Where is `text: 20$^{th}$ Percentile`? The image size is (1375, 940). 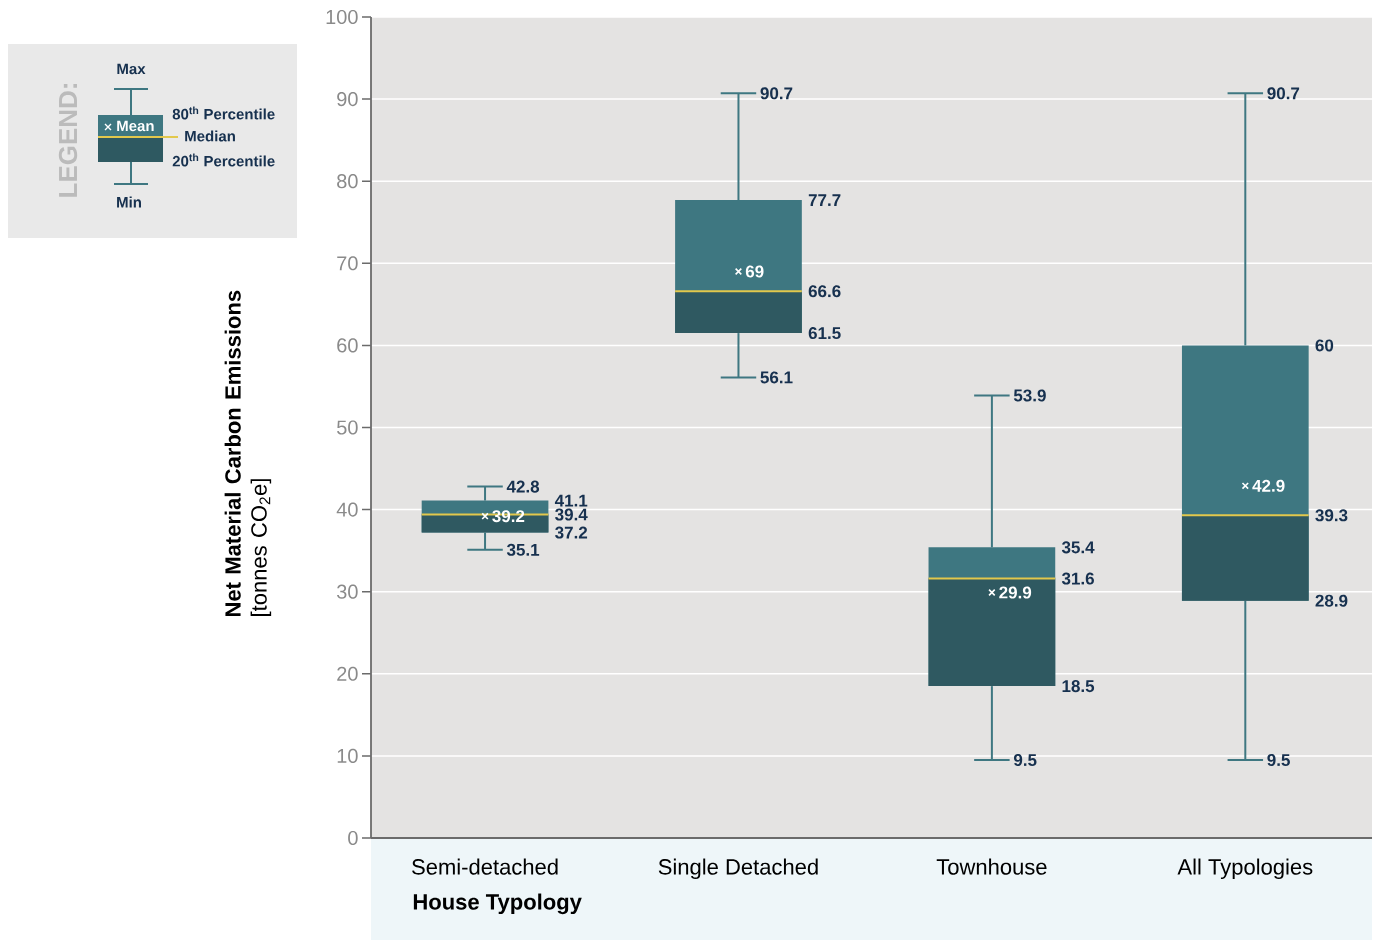 text: 20$^{th}$ Percentile is located at coordinates (223, 160).